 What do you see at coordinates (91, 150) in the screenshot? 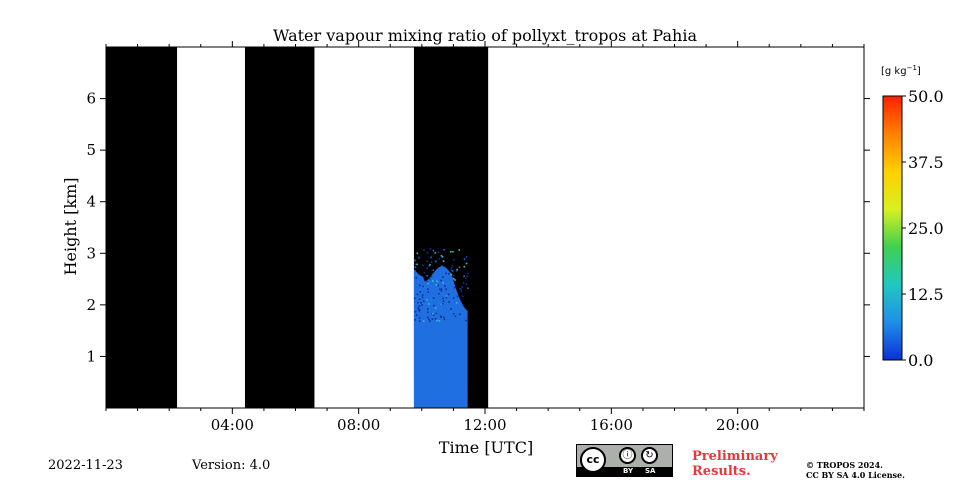
I see `y-tick-label: 5` at bounding box center [91, 150].